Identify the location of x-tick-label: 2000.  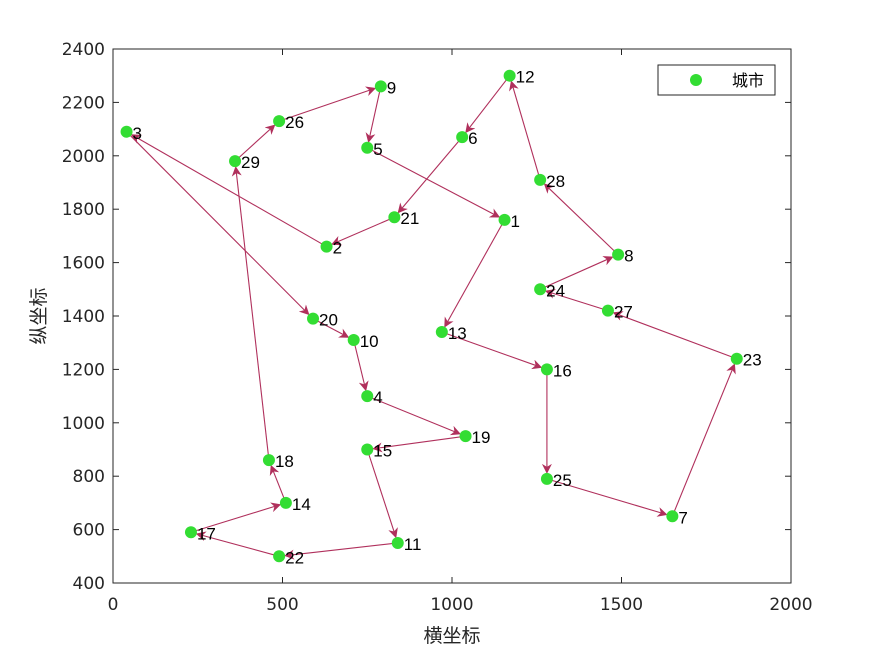
(790, 605).